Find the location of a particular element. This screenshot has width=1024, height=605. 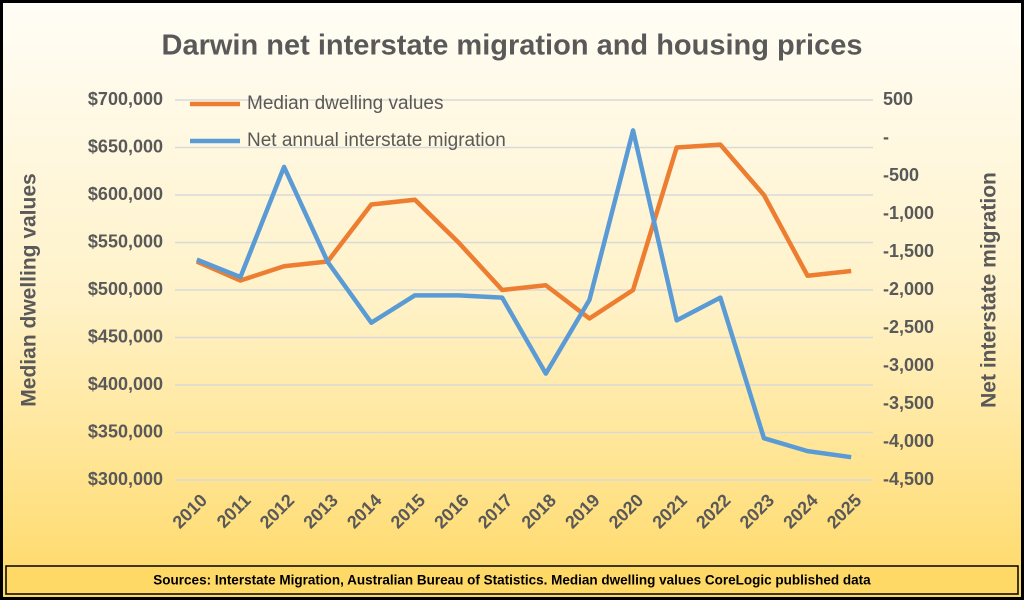

legend-label: Net annual interstate migration is located at coordinates (376, 140).